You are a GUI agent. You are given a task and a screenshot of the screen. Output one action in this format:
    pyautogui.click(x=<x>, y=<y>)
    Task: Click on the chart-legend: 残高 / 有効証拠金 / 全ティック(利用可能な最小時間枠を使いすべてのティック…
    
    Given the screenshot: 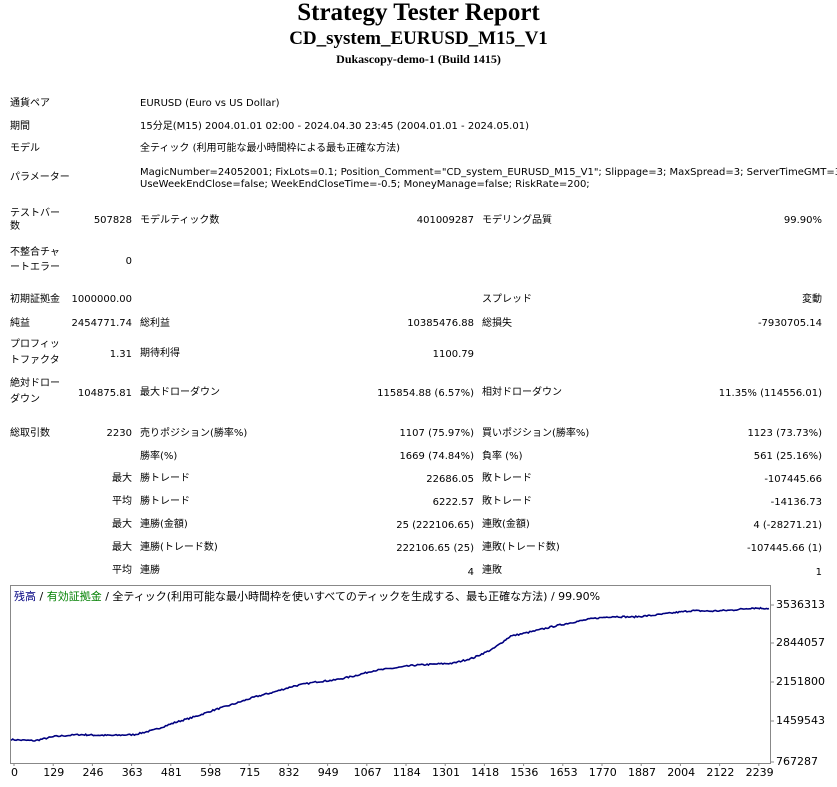 What is the action you would take?
    pyautogui.click(x=307, y=597)
    